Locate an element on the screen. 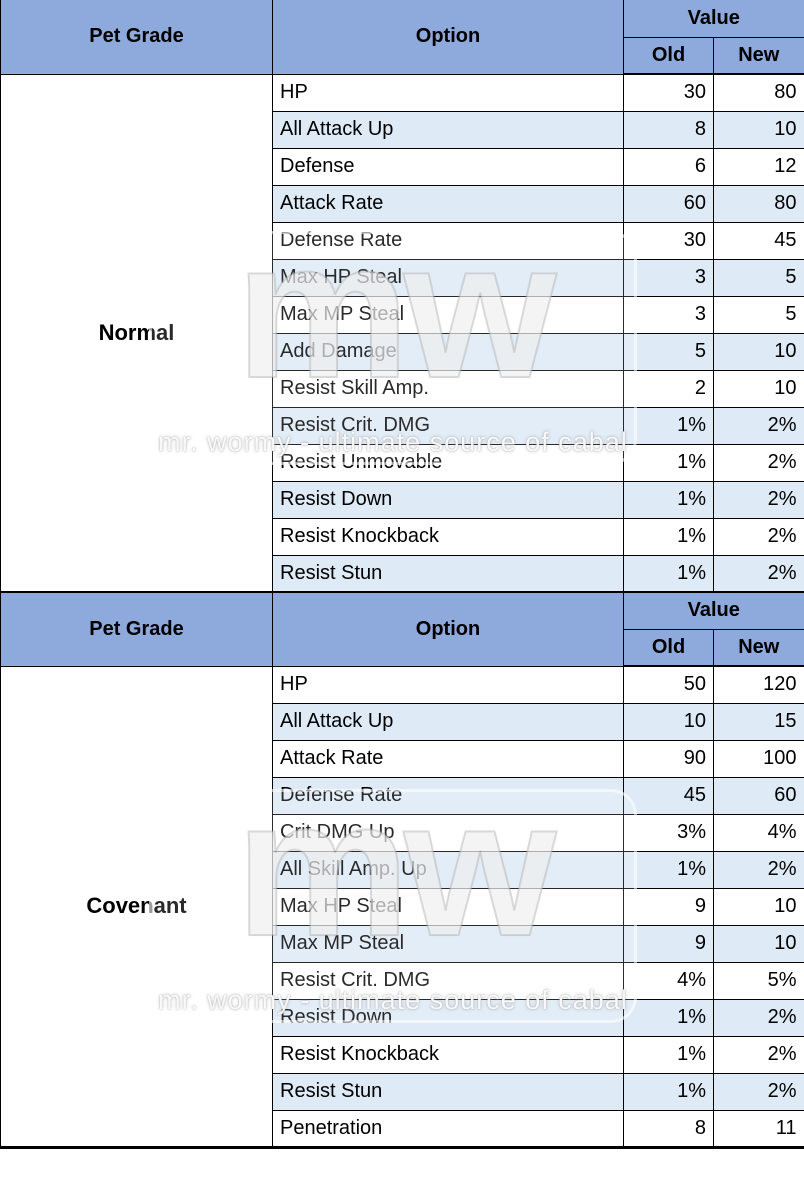 This screenshot has height=1179, width=804. option-cell: Defense is located at coordinates (448, 166).